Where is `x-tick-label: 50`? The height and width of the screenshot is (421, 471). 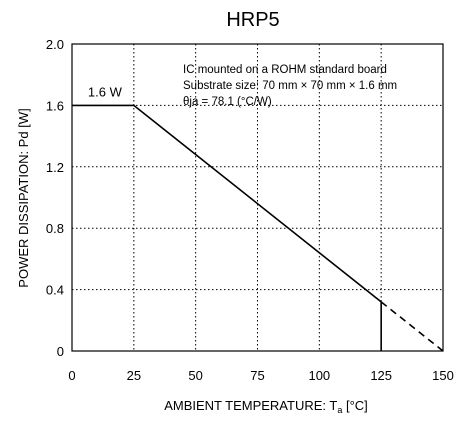 x-tick-label: 50 is located at coordinates (195, 375).